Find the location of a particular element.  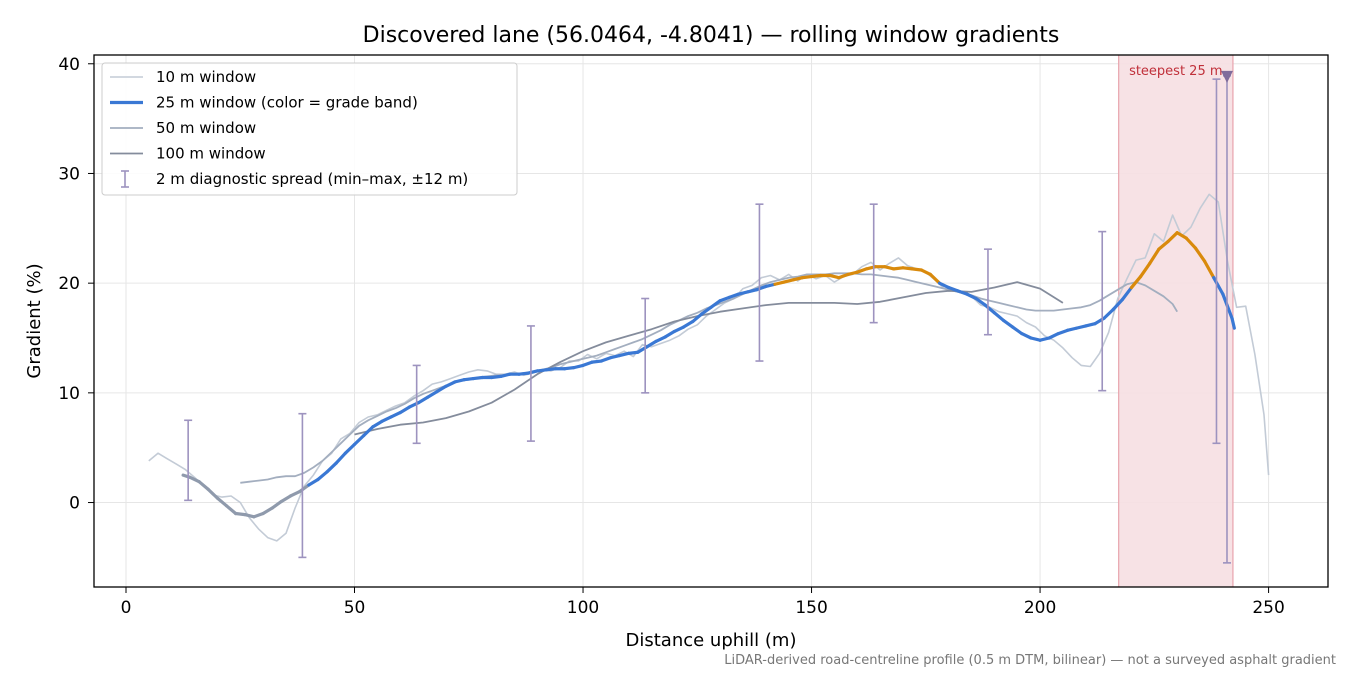

y-tick-label: 0 is located at coordinates (74, 504).